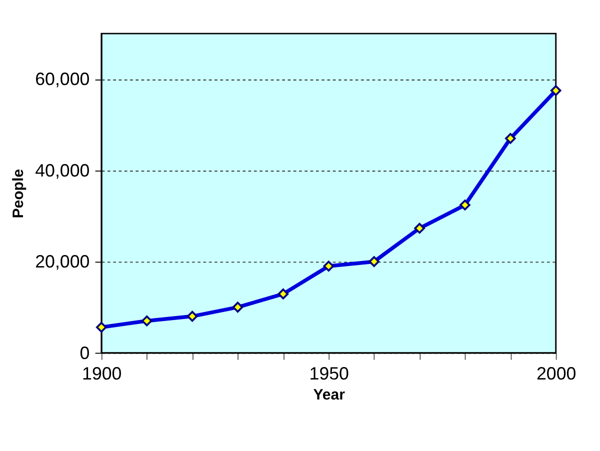 The image size is (600, 451). What do you see at coordinates (329, 395) in the screenshot?
I see `x-axis-title: Year` at bounding box center [329, 395].